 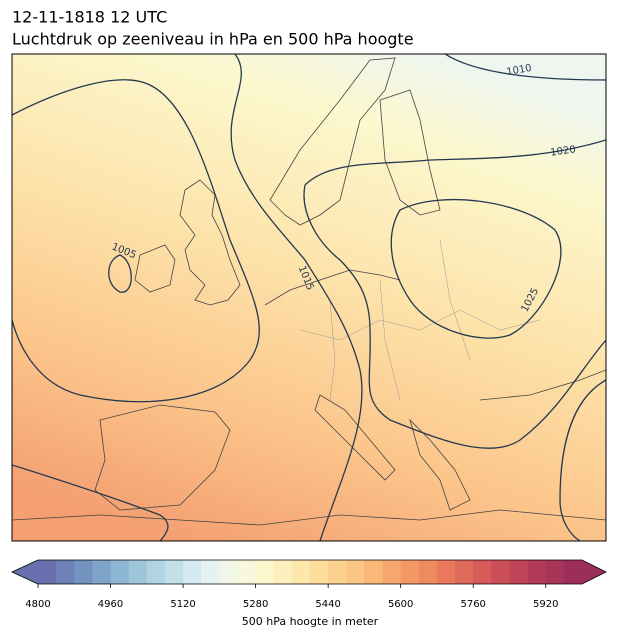 I want to click on colorbar-tick-label: 5280, so click(x=255, y=604).